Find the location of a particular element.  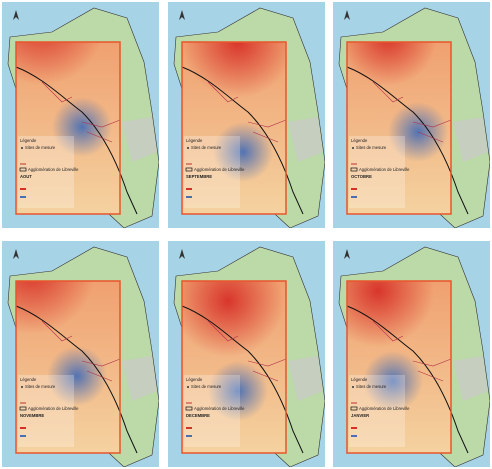

month-label: NOVEMBRE is located at coordinates (32, 415).